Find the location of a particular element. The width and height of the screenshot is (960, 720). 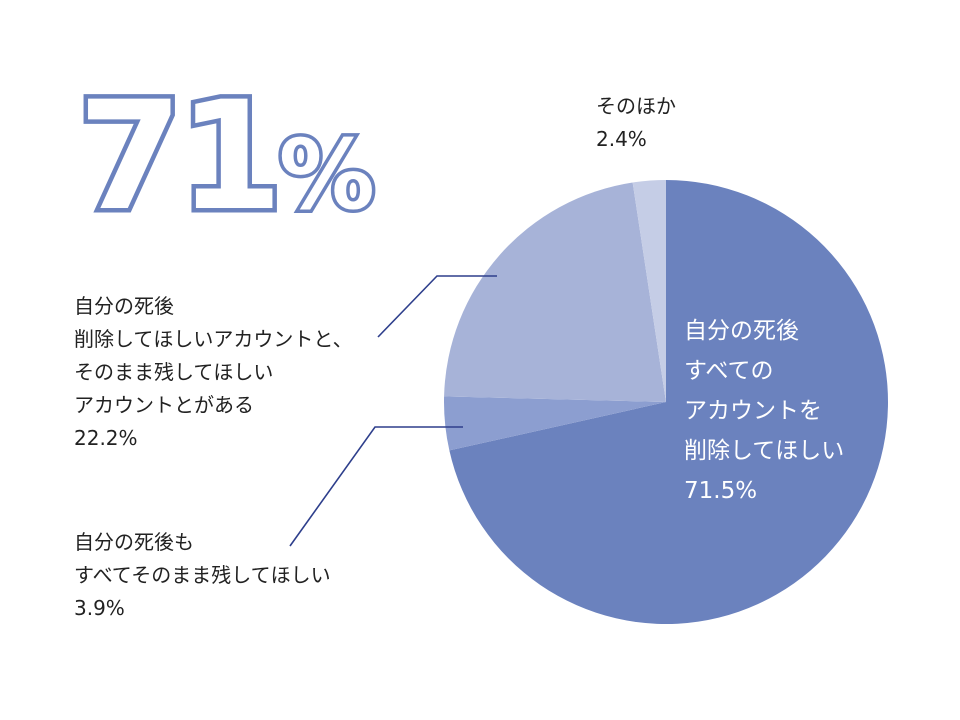

slice-label-line: アカウントを is located at coordinates (753, 411).